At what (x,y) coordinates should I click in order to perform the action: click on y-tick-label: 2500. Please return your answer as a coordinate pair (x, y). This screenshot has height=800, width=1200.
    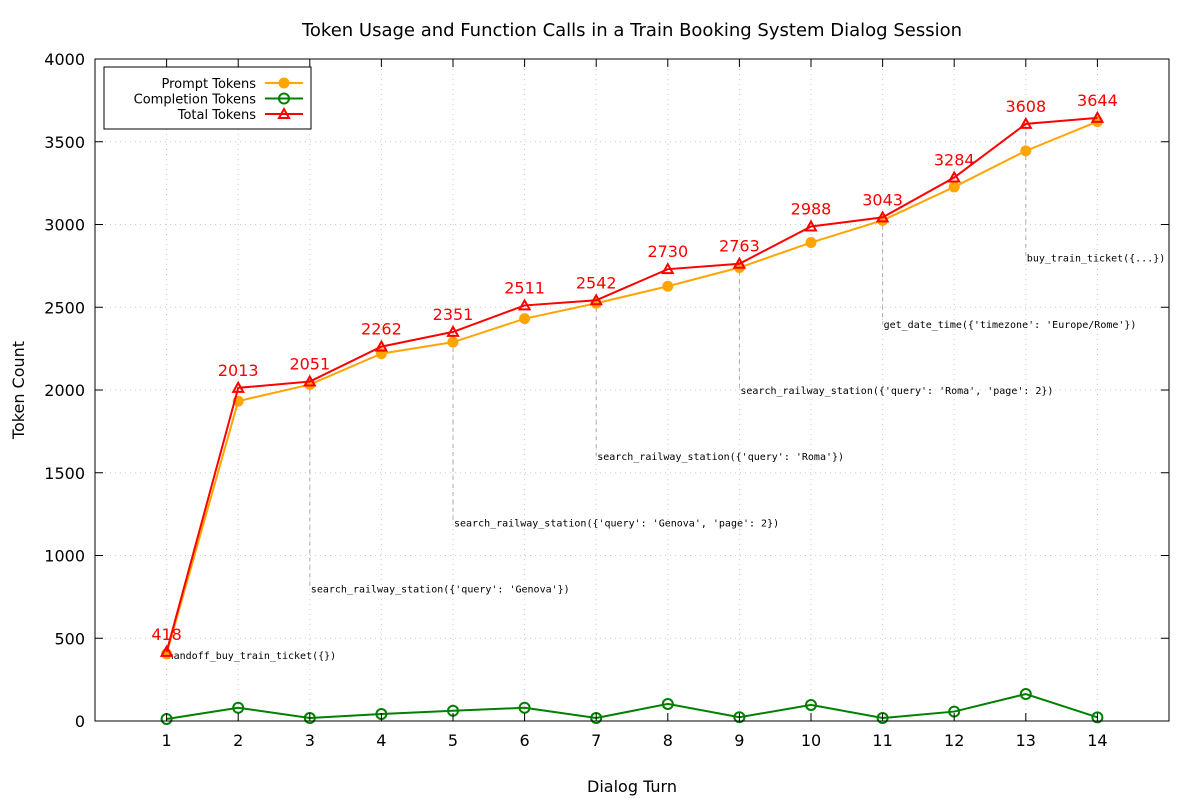
    Looking at the image, I should click on (64, 307).